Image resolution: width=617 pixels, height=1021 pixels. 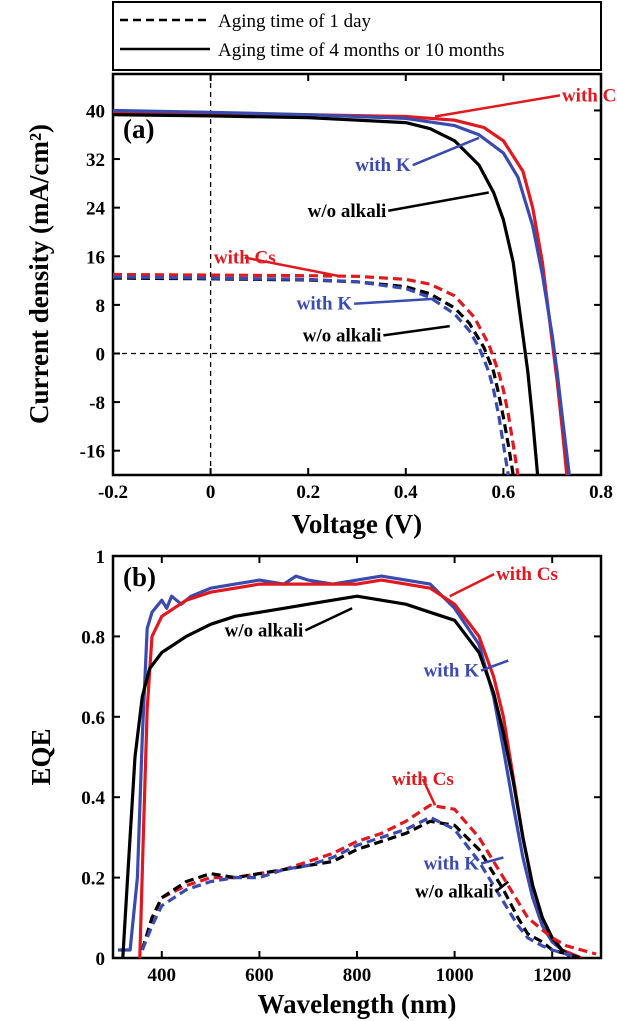 I want to click on x-tick-label: 0.4, so click(x=406, y=492).